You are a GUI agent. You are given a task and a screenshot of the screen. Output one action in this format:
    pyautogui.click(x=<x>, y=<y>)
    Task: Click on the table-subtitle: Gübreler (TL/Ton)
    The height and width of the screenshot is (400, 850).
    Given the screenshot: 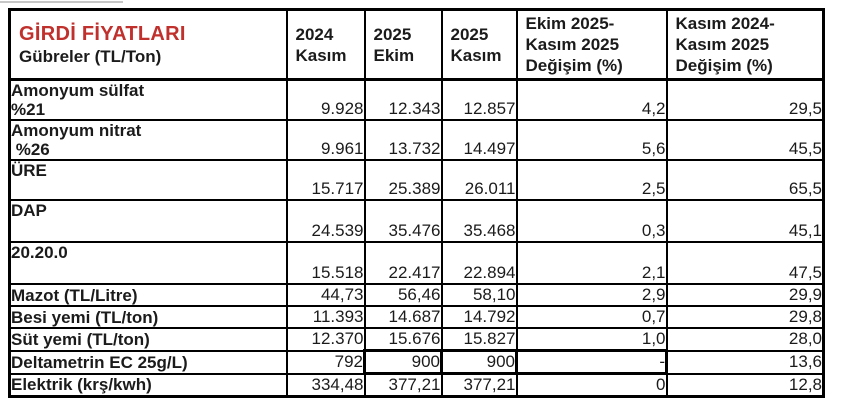 What is the action you would take?
    pyautogui.click(x=90, y=56)
    